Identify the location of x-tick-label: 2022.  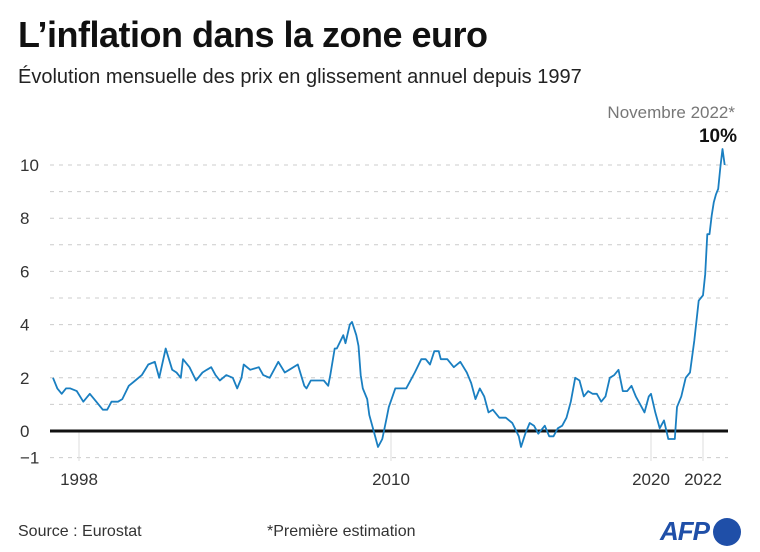
(703, 479).